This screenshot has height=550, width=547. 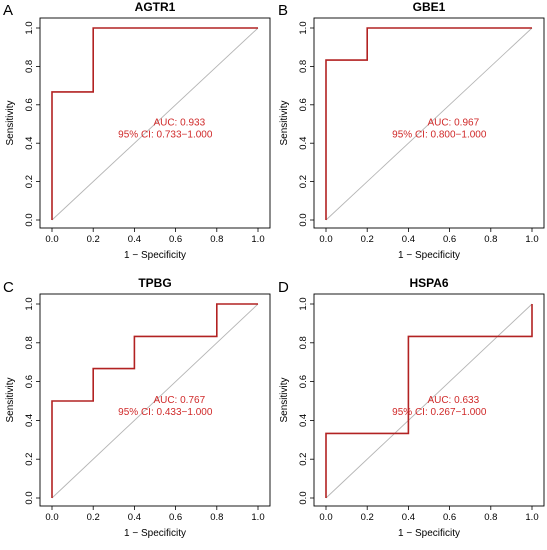 I want to click on panel-letter: B, so click(x=283, y=10).